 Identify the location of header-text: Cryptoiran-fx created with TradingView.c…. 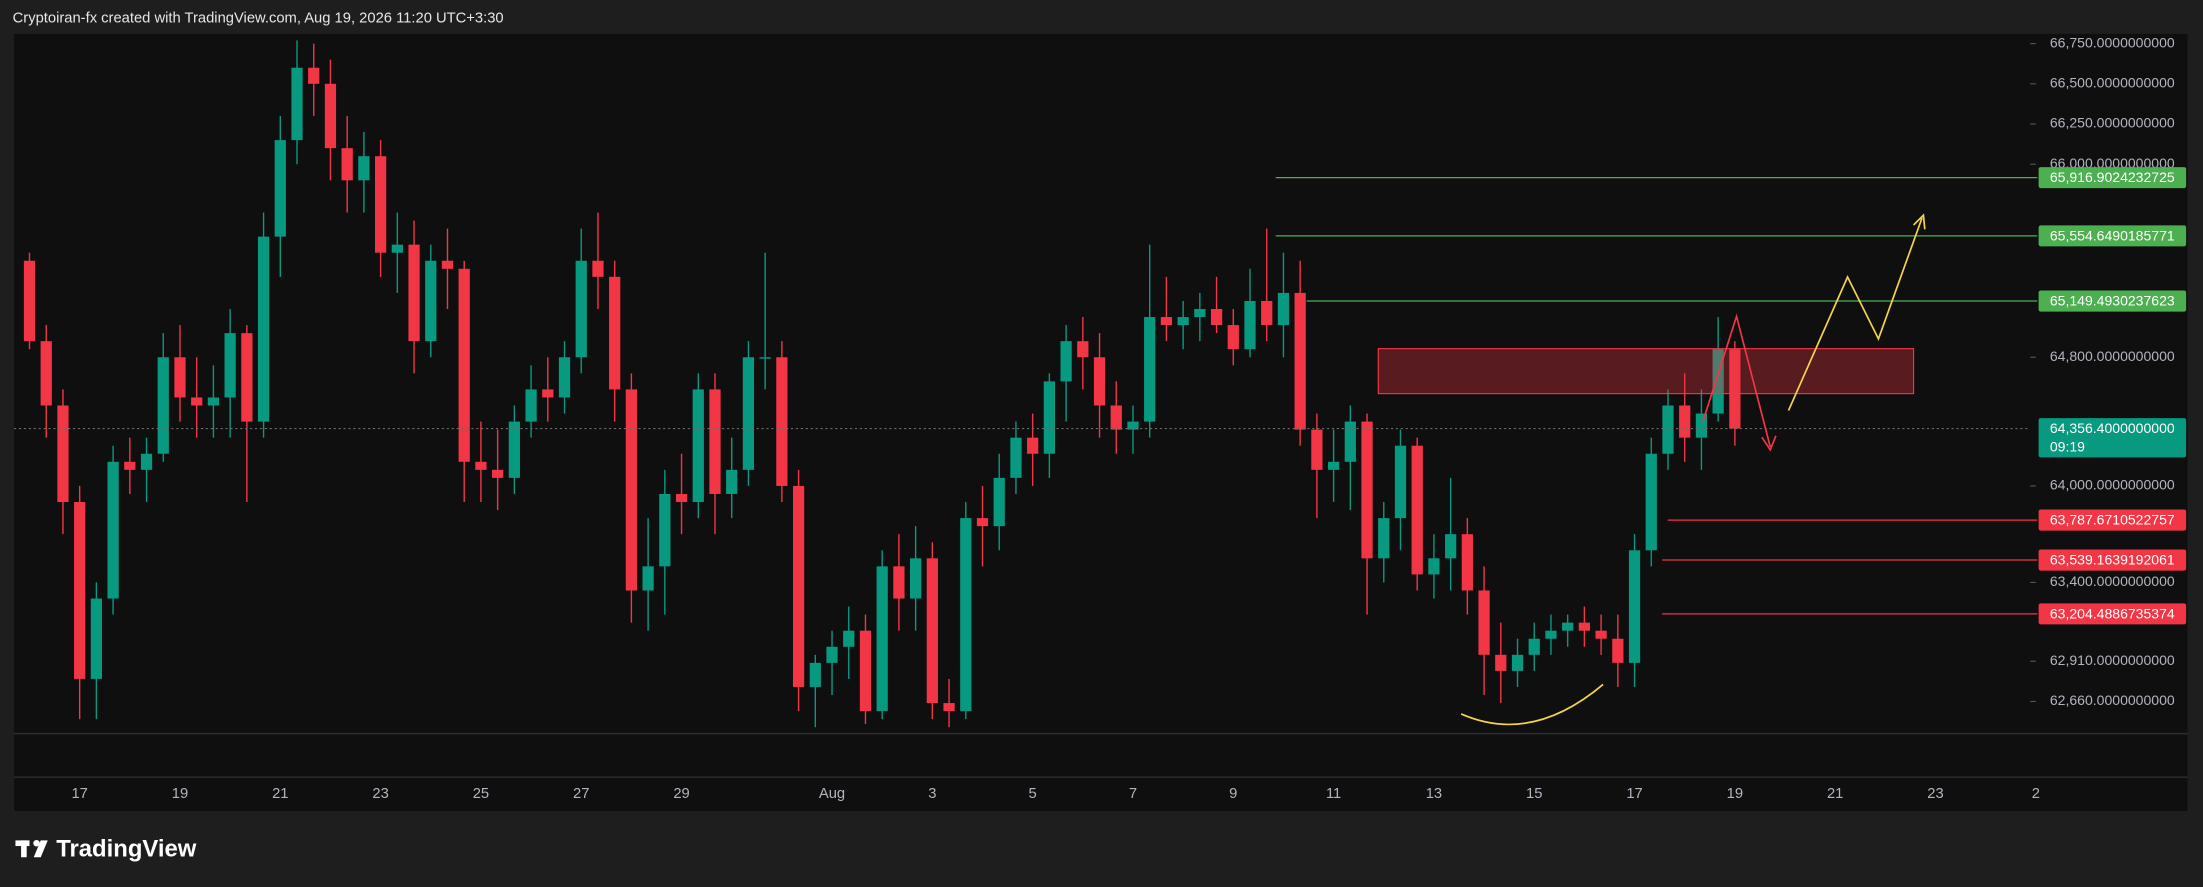
(258, 18).